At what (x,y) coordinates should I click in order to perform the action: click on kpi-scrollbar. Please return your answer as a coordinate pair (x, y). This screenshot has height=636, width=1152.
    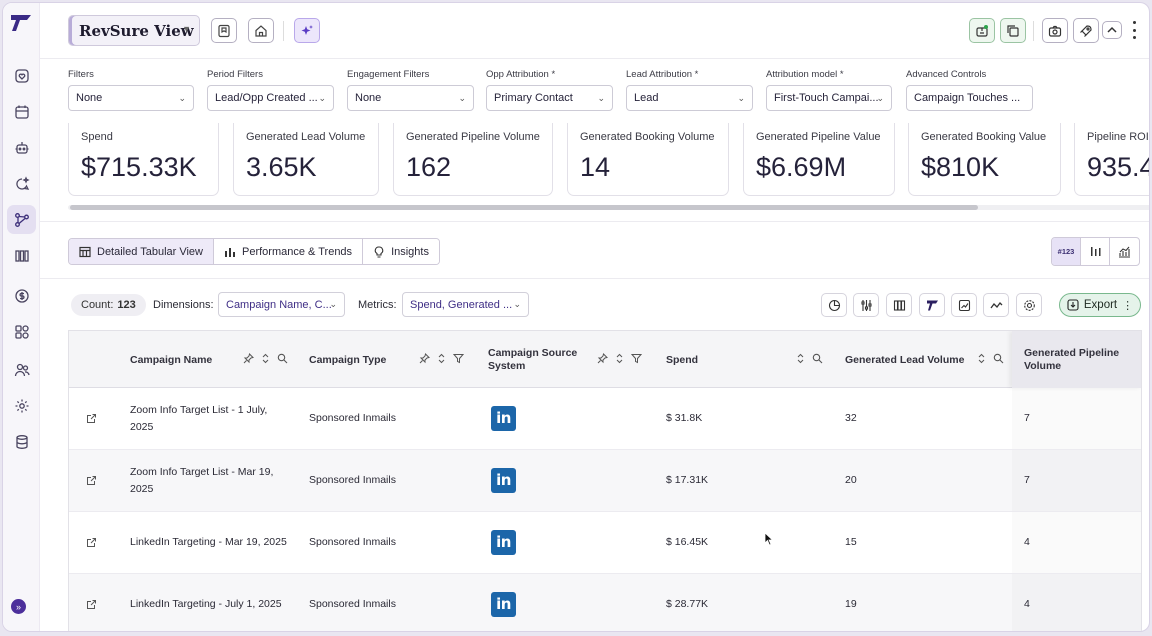
    Looking at the image, I should click on (608, 207).